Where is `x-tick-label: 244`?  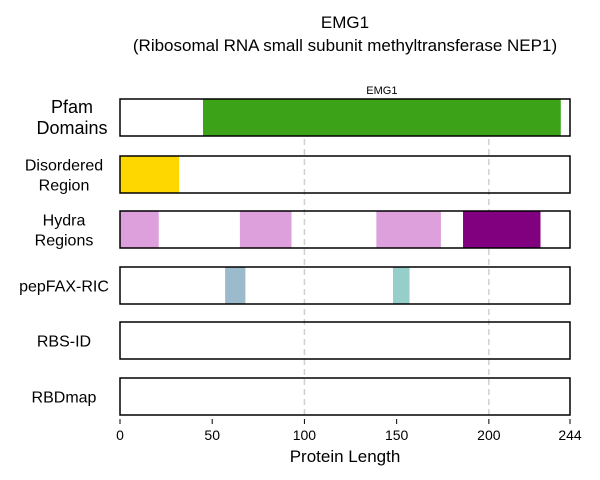 x-tick-label: 244 is located at coordinates (570, 435).